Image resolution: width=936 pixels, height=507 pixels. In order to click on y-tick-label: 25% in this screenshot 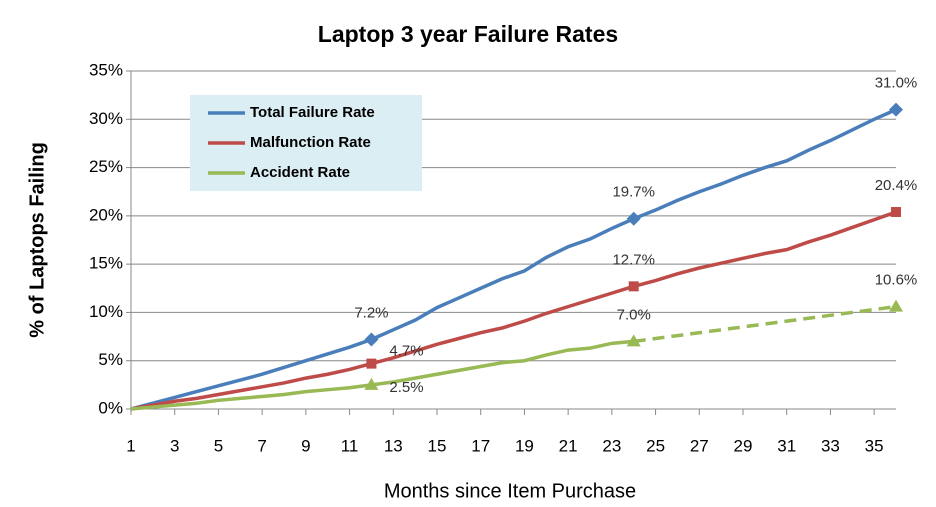, I will do `click(106, 166)`.